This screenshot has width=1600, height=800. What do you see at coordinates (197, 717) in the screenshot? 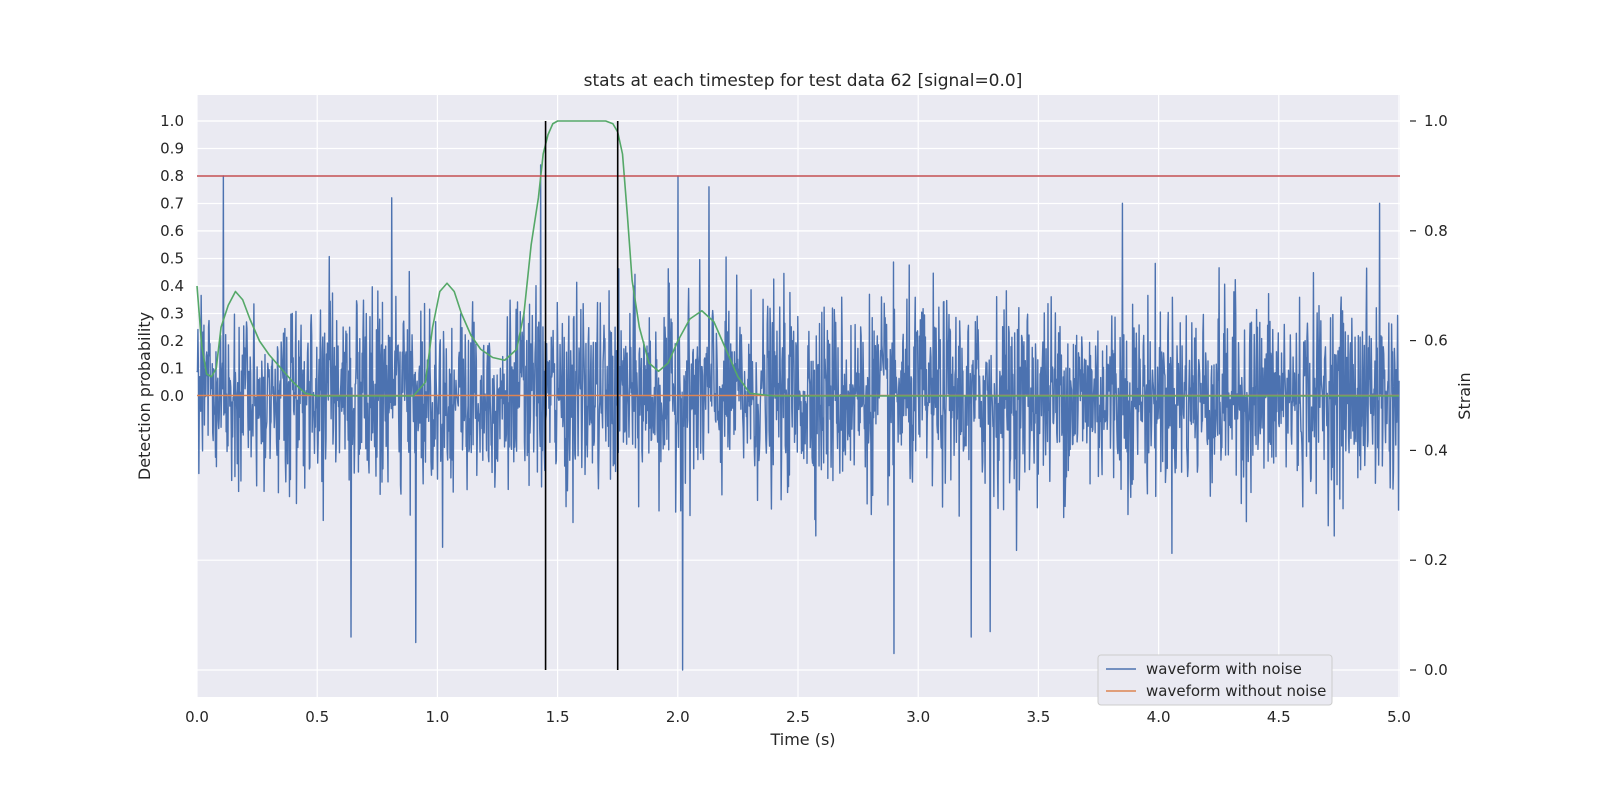
I see `x-tick-label: 0.0` at bounding box center [197, 717].